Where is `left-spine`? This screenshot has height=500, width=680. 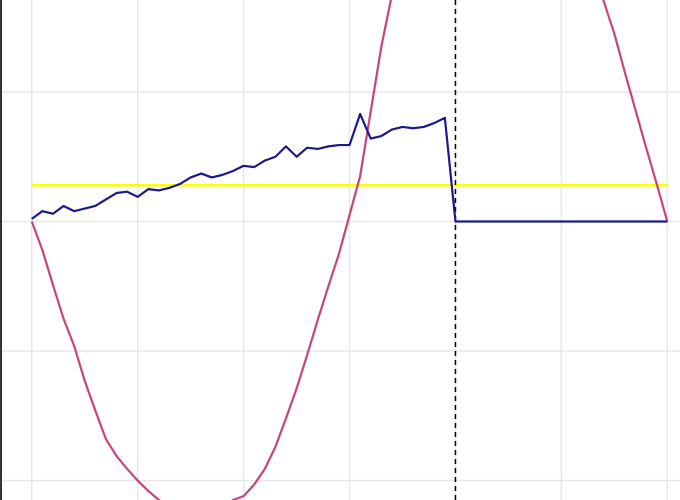 left-spine is located at coordinates (1, 250).